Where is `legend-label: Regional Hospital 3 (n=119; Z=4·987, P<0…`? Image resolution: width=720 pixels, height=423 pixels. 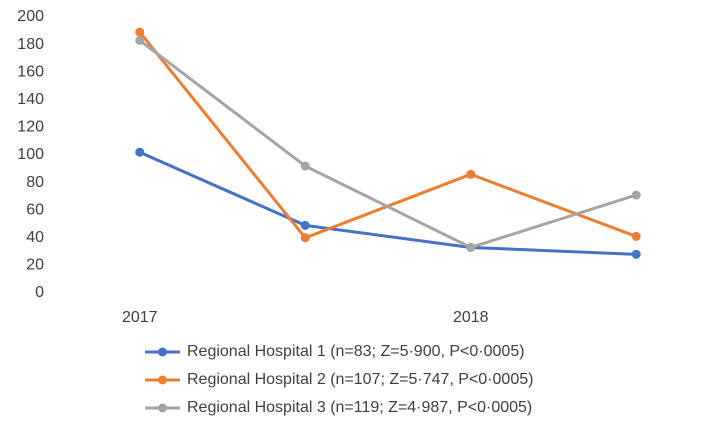
legend-label: Regional Hospital 3 (n=119; Z=4·987, P<0… is located at coordinates (359, 407).